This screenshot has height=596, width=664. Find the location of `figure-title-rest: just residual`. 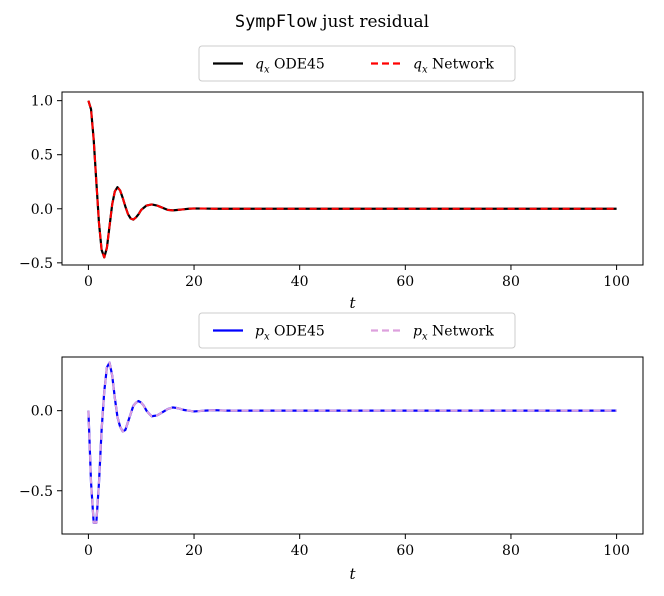

figure-title-rest: just residual is located at coordinates (373, 22).